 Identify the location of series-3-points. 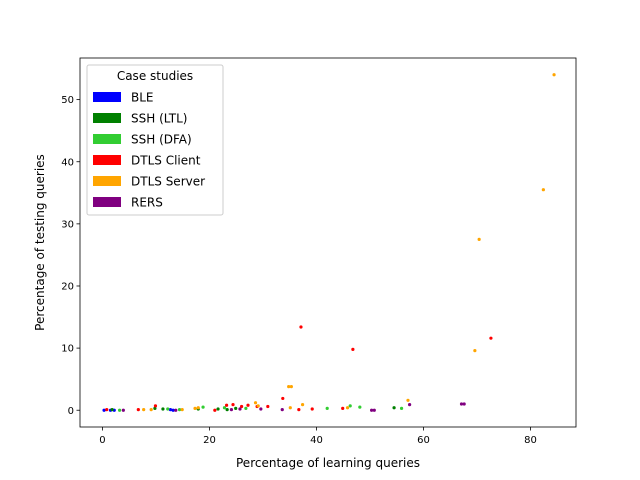
(299, 368).